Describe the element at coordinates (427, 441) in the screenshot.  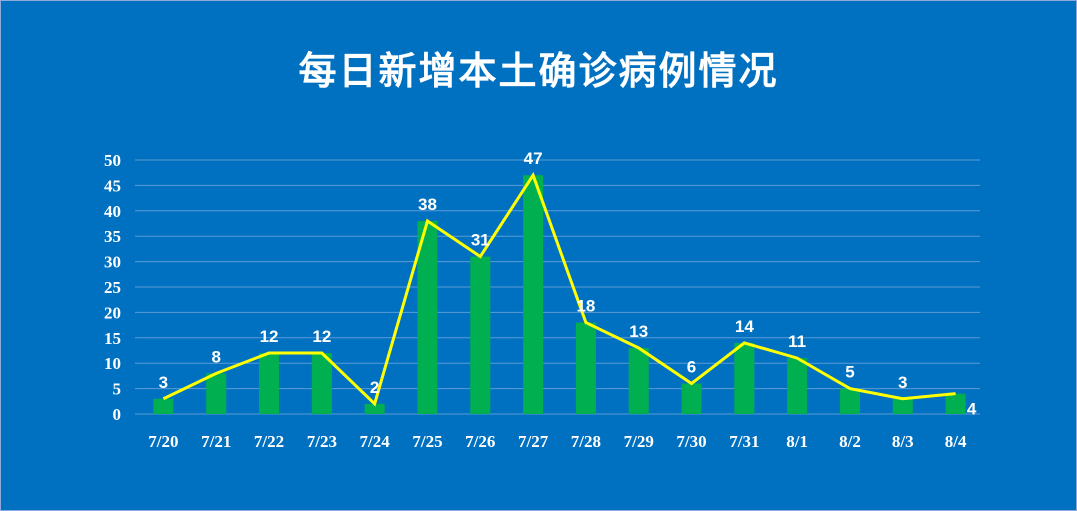
I see `x-tick-label: 7/25` at that location.